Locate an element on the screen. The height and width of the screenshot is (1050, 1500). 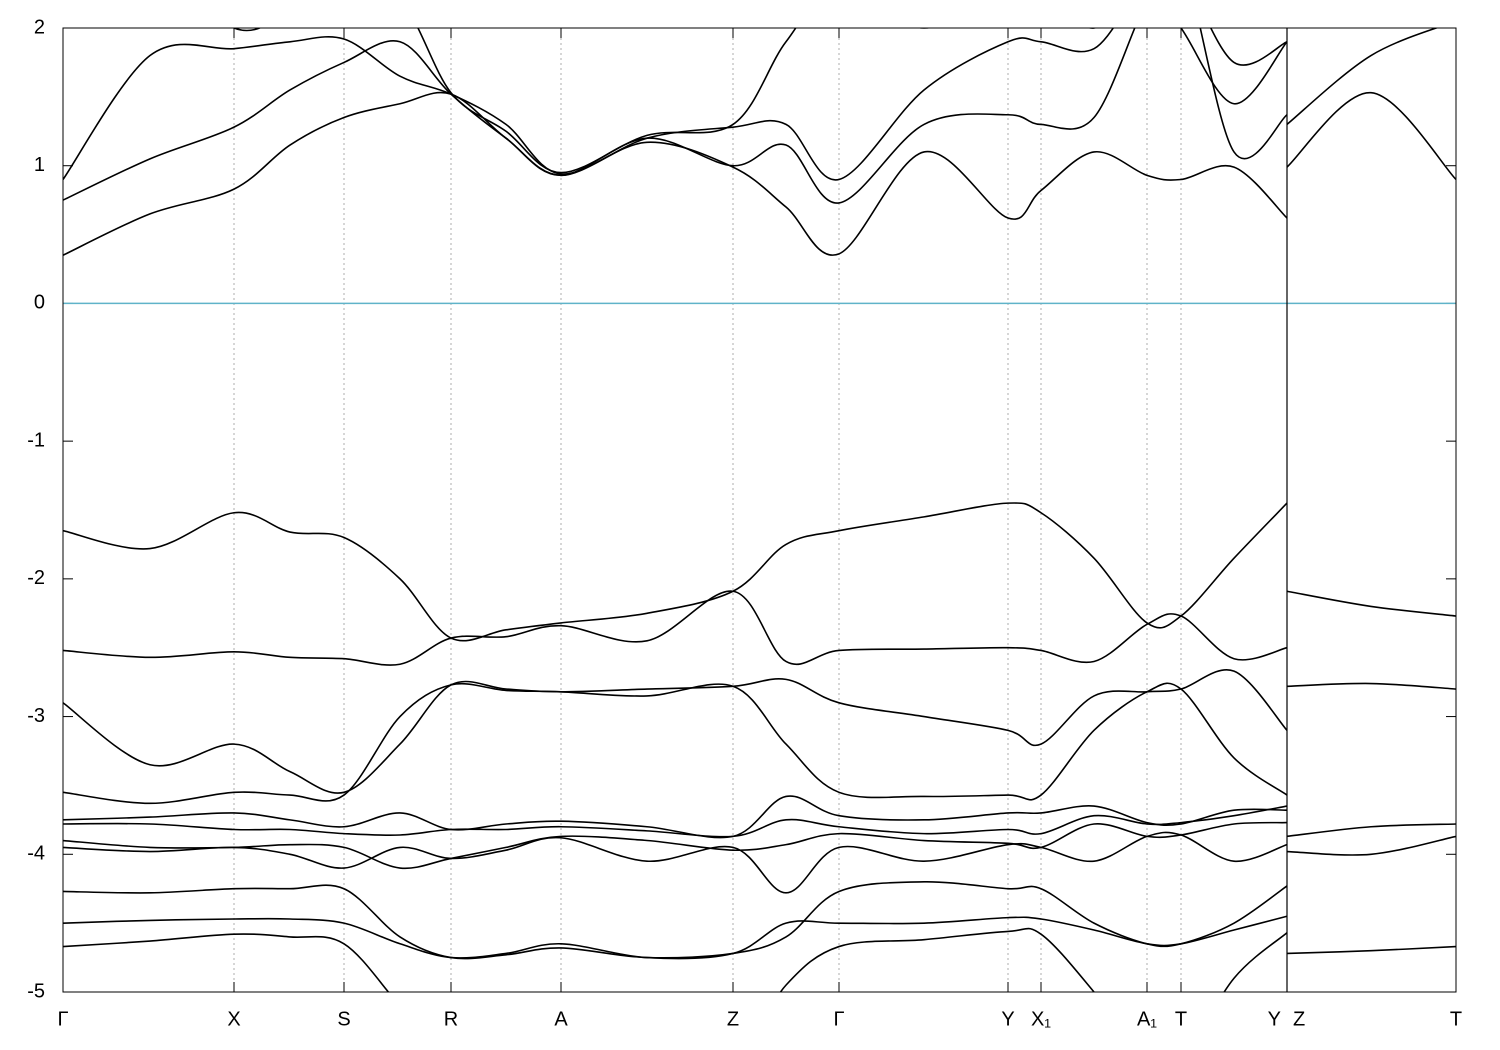
y-tick-label: 1 is located at coordinates (39, 165).